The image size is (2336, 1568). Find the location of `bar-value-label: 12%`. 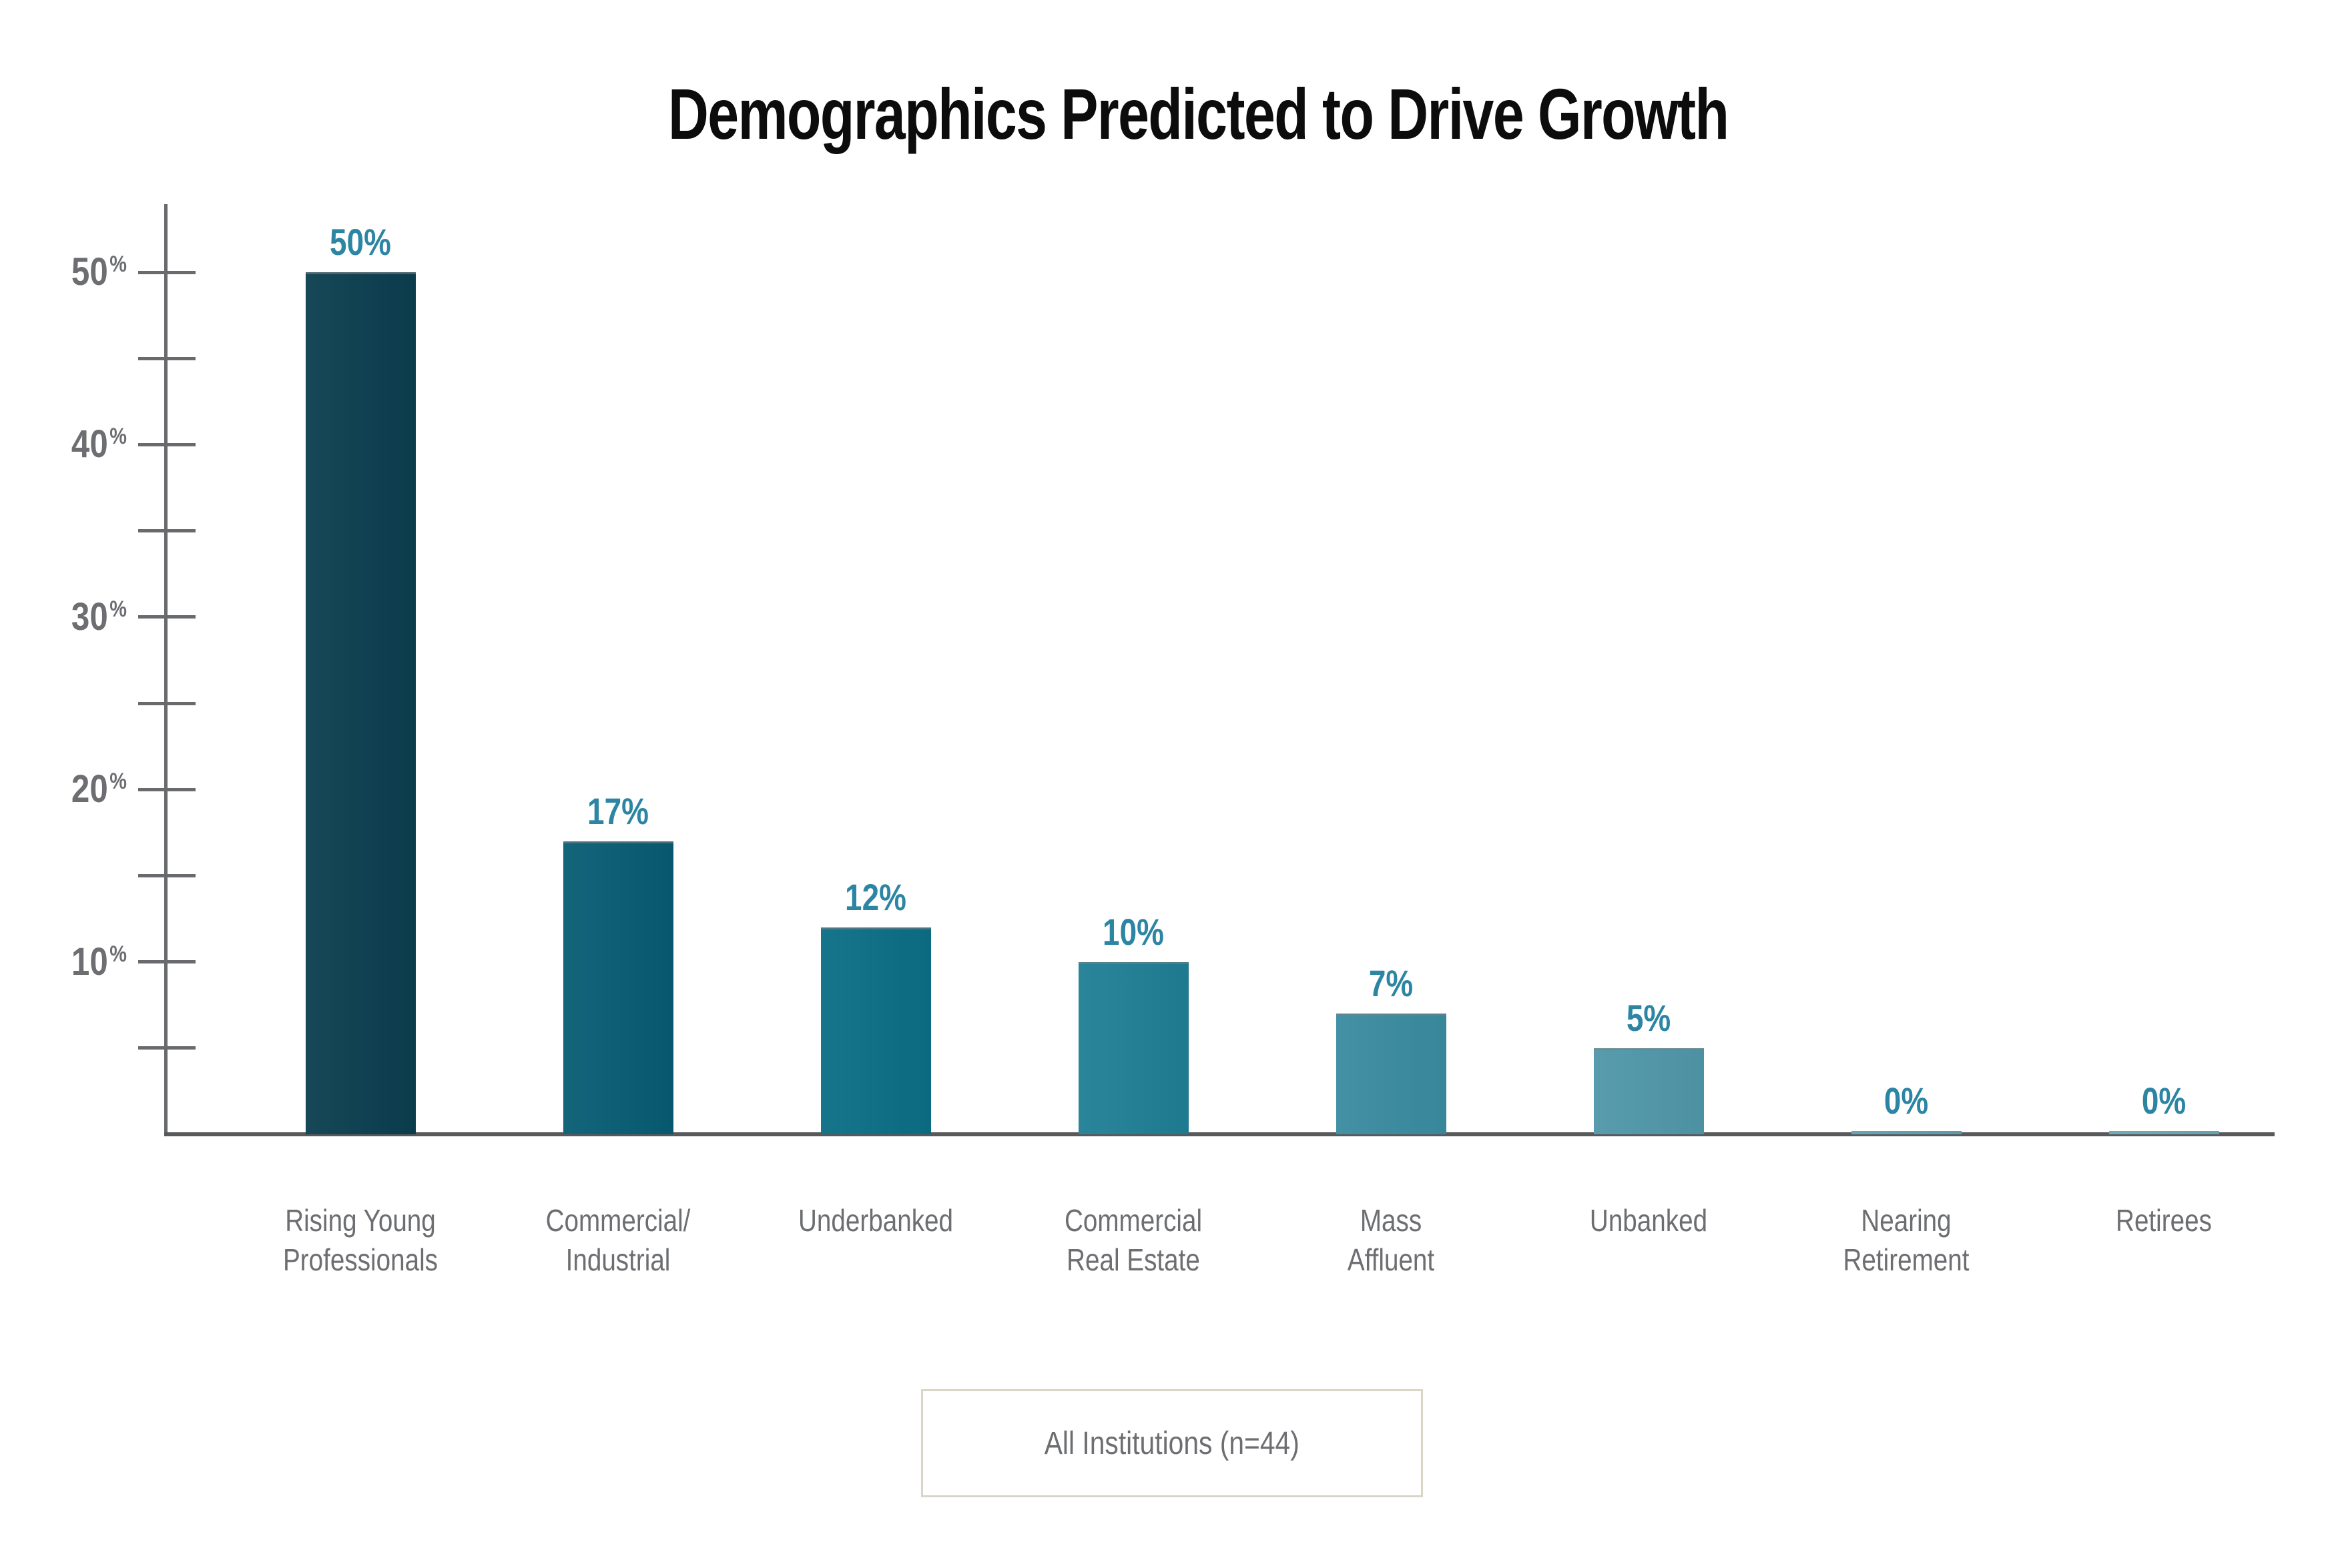

bar-value-label: 12% is located at coordinates (876, 897).